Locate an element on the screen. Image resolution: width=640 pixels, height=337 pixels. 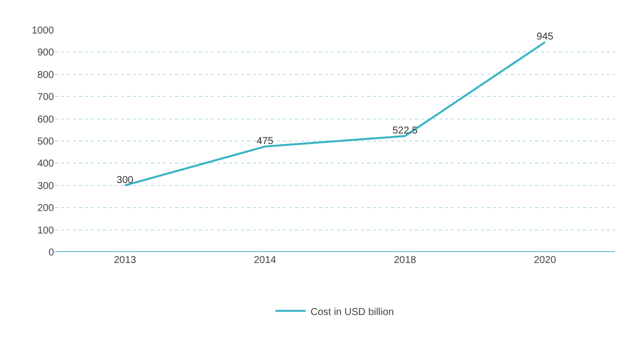
data-label: 300 is located at coordinates (125, 180).